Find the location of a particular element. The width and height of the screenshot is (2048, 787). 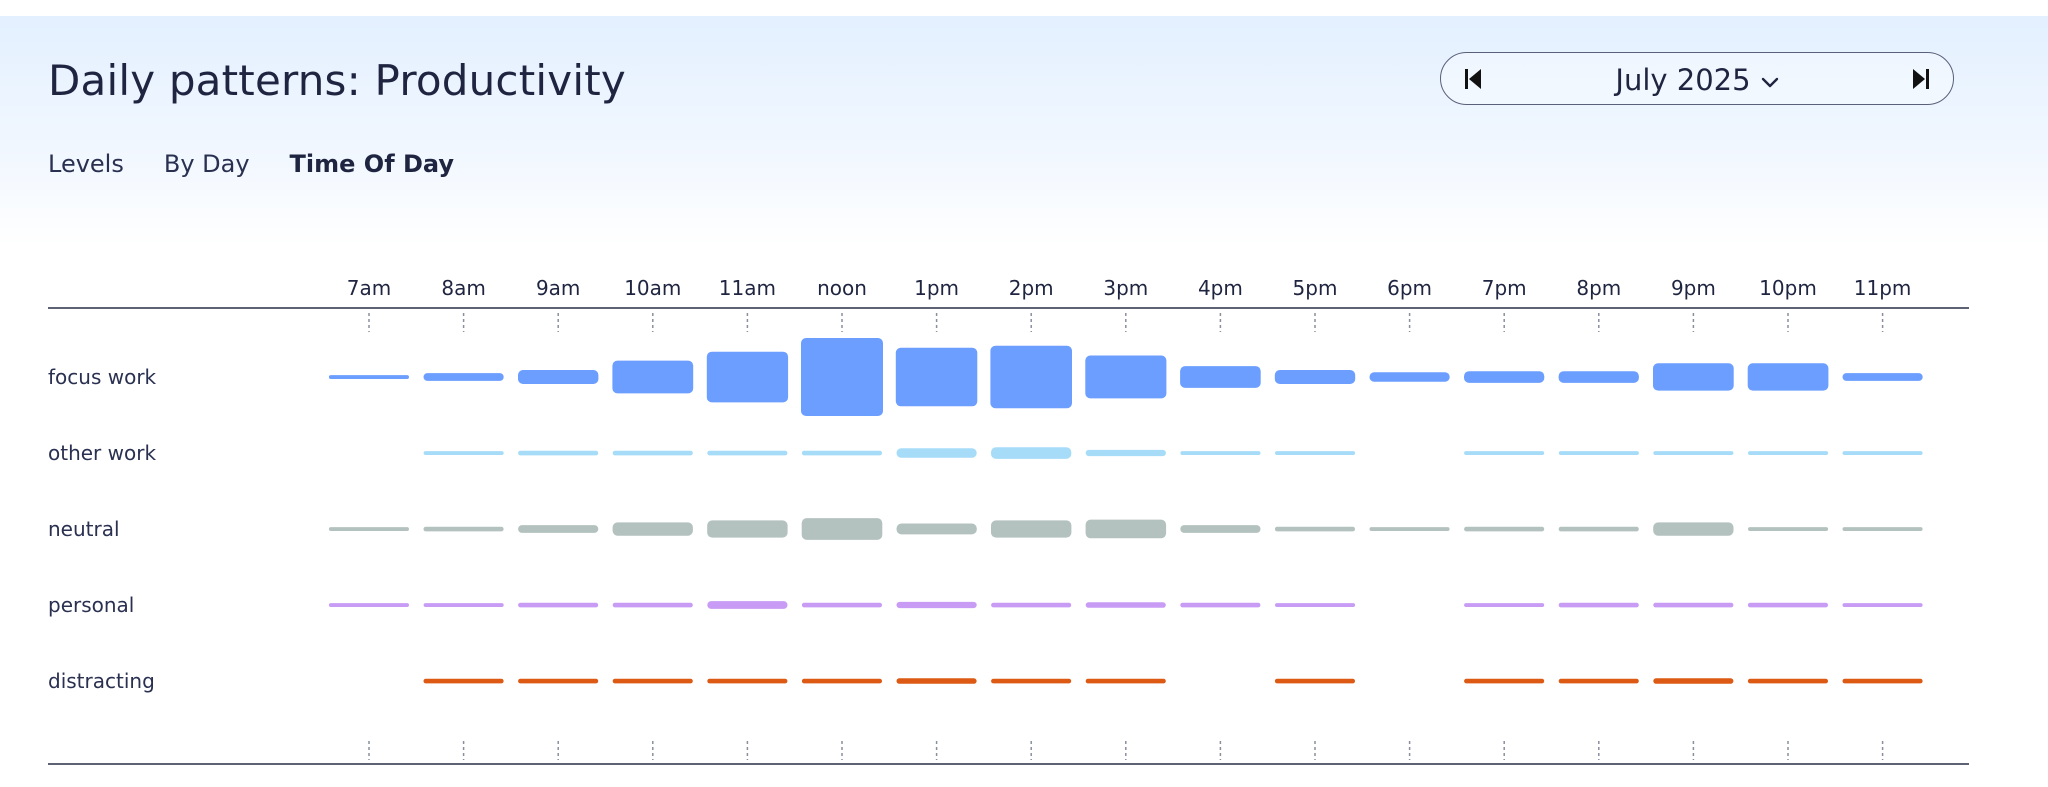

x-tick-label: 8am is located at coordinates (463, 288).